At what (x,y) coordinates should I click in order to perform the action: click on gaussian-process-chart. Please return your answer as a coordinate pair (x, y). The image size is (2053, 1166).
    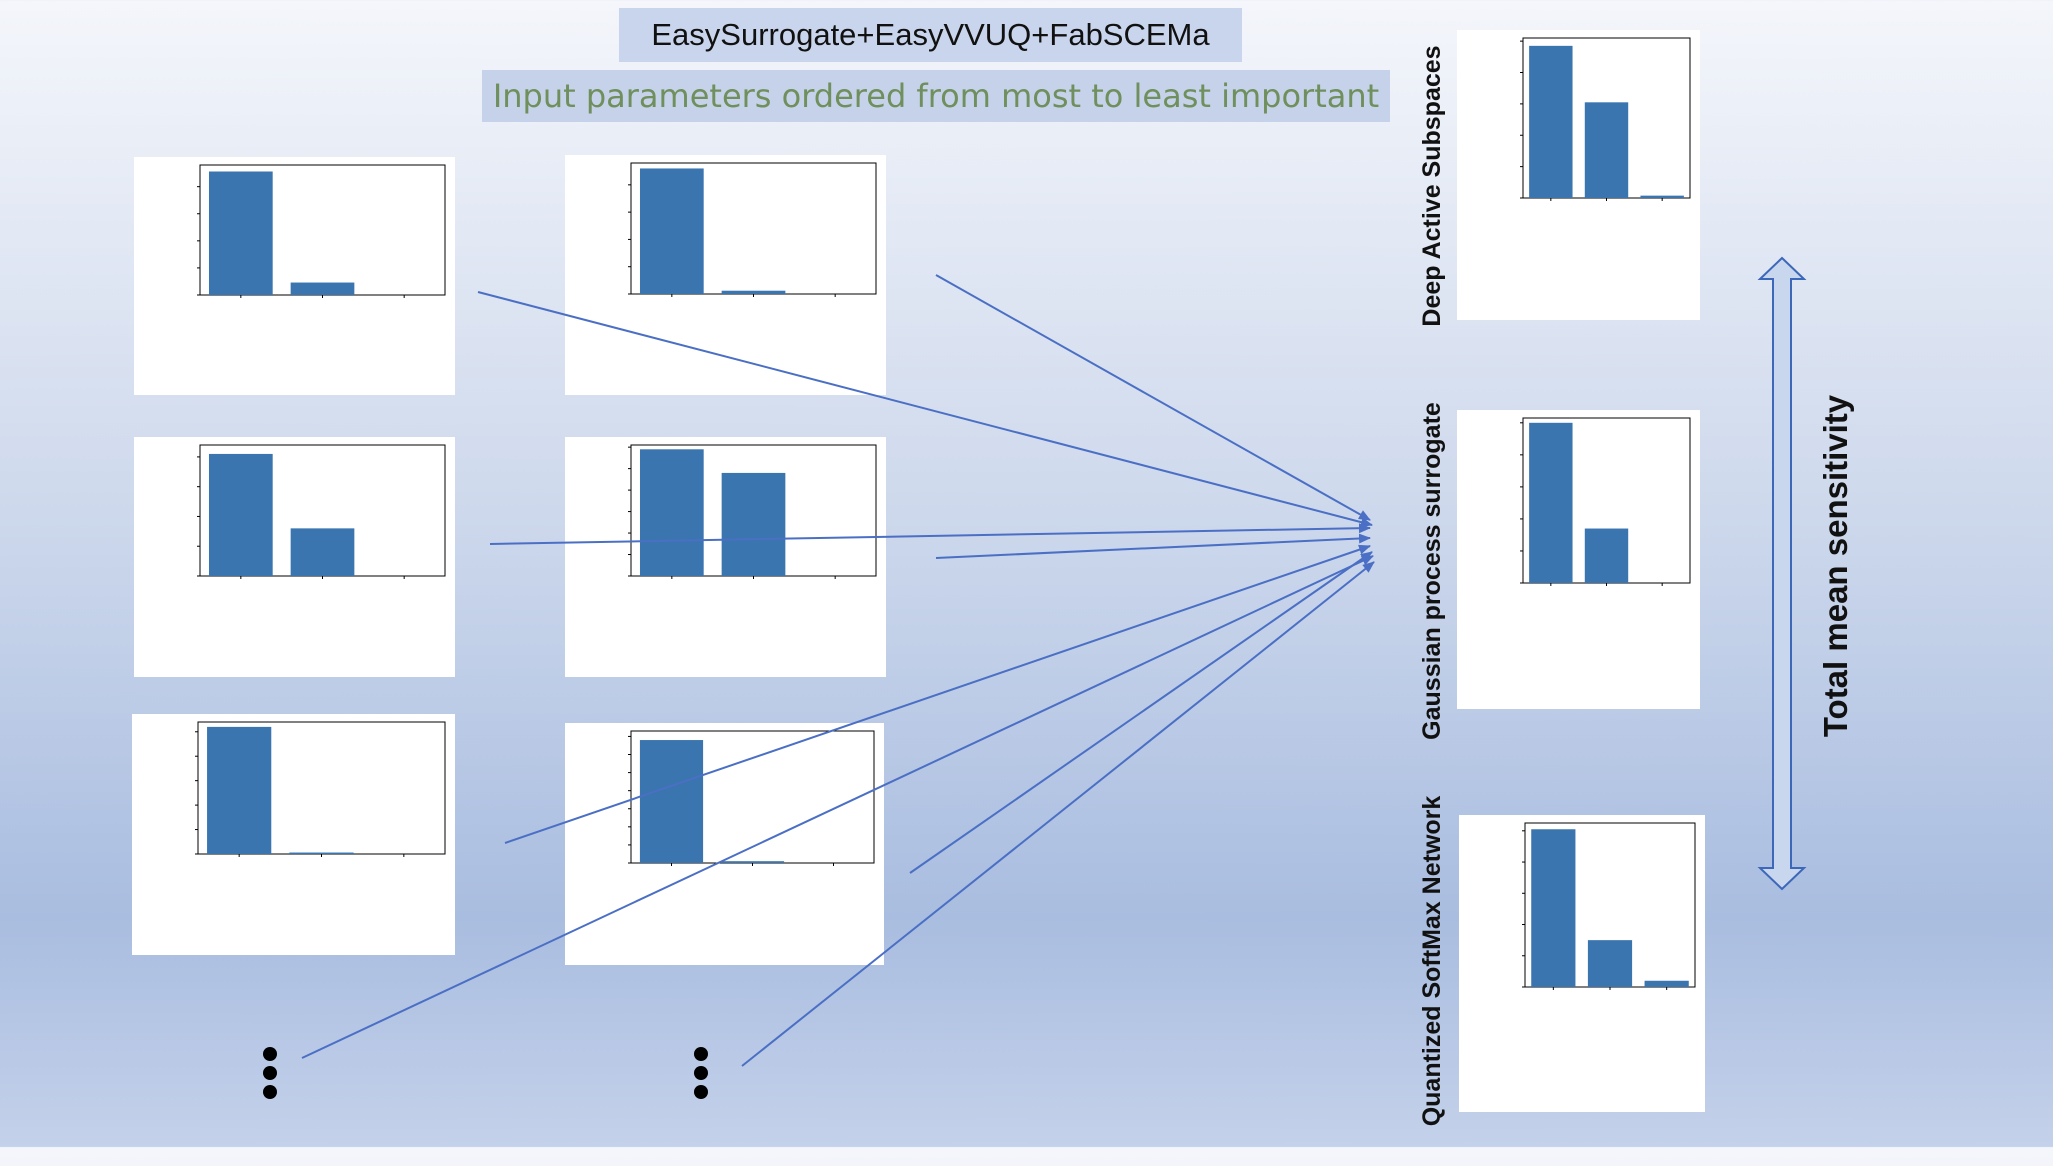
    Looking at the image, I should click on (1578, 559).